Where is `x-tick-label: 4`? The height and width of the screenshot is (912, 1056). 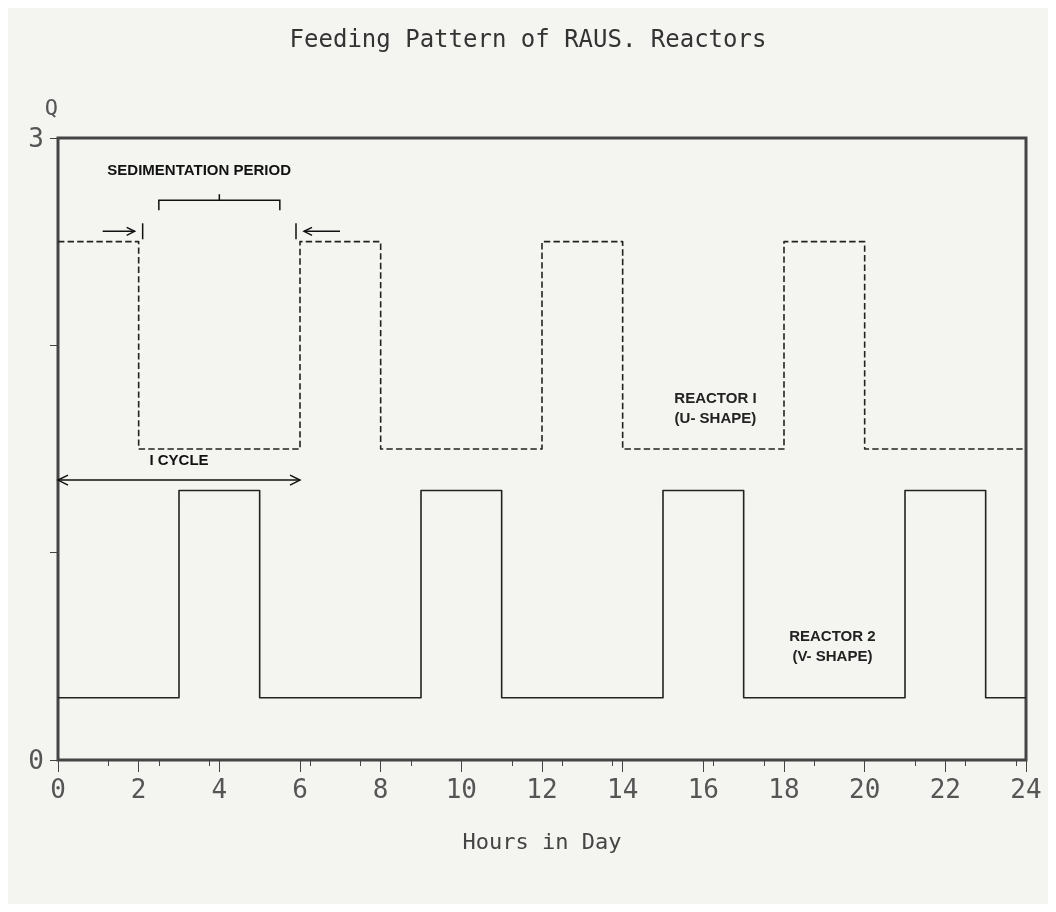 x-tick-label: 4 is located at coordinates (219, 789).